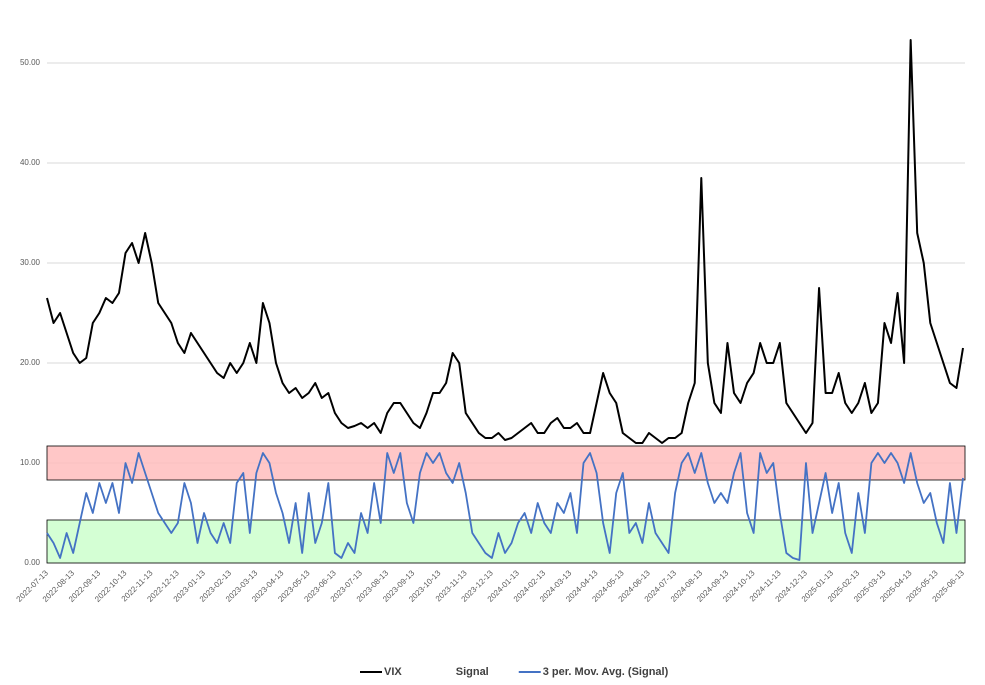  What do you see at coordinates (32, 562) in the screenshot?
I see `y-tick-label: 0.00` at bounding box center [32, 562].